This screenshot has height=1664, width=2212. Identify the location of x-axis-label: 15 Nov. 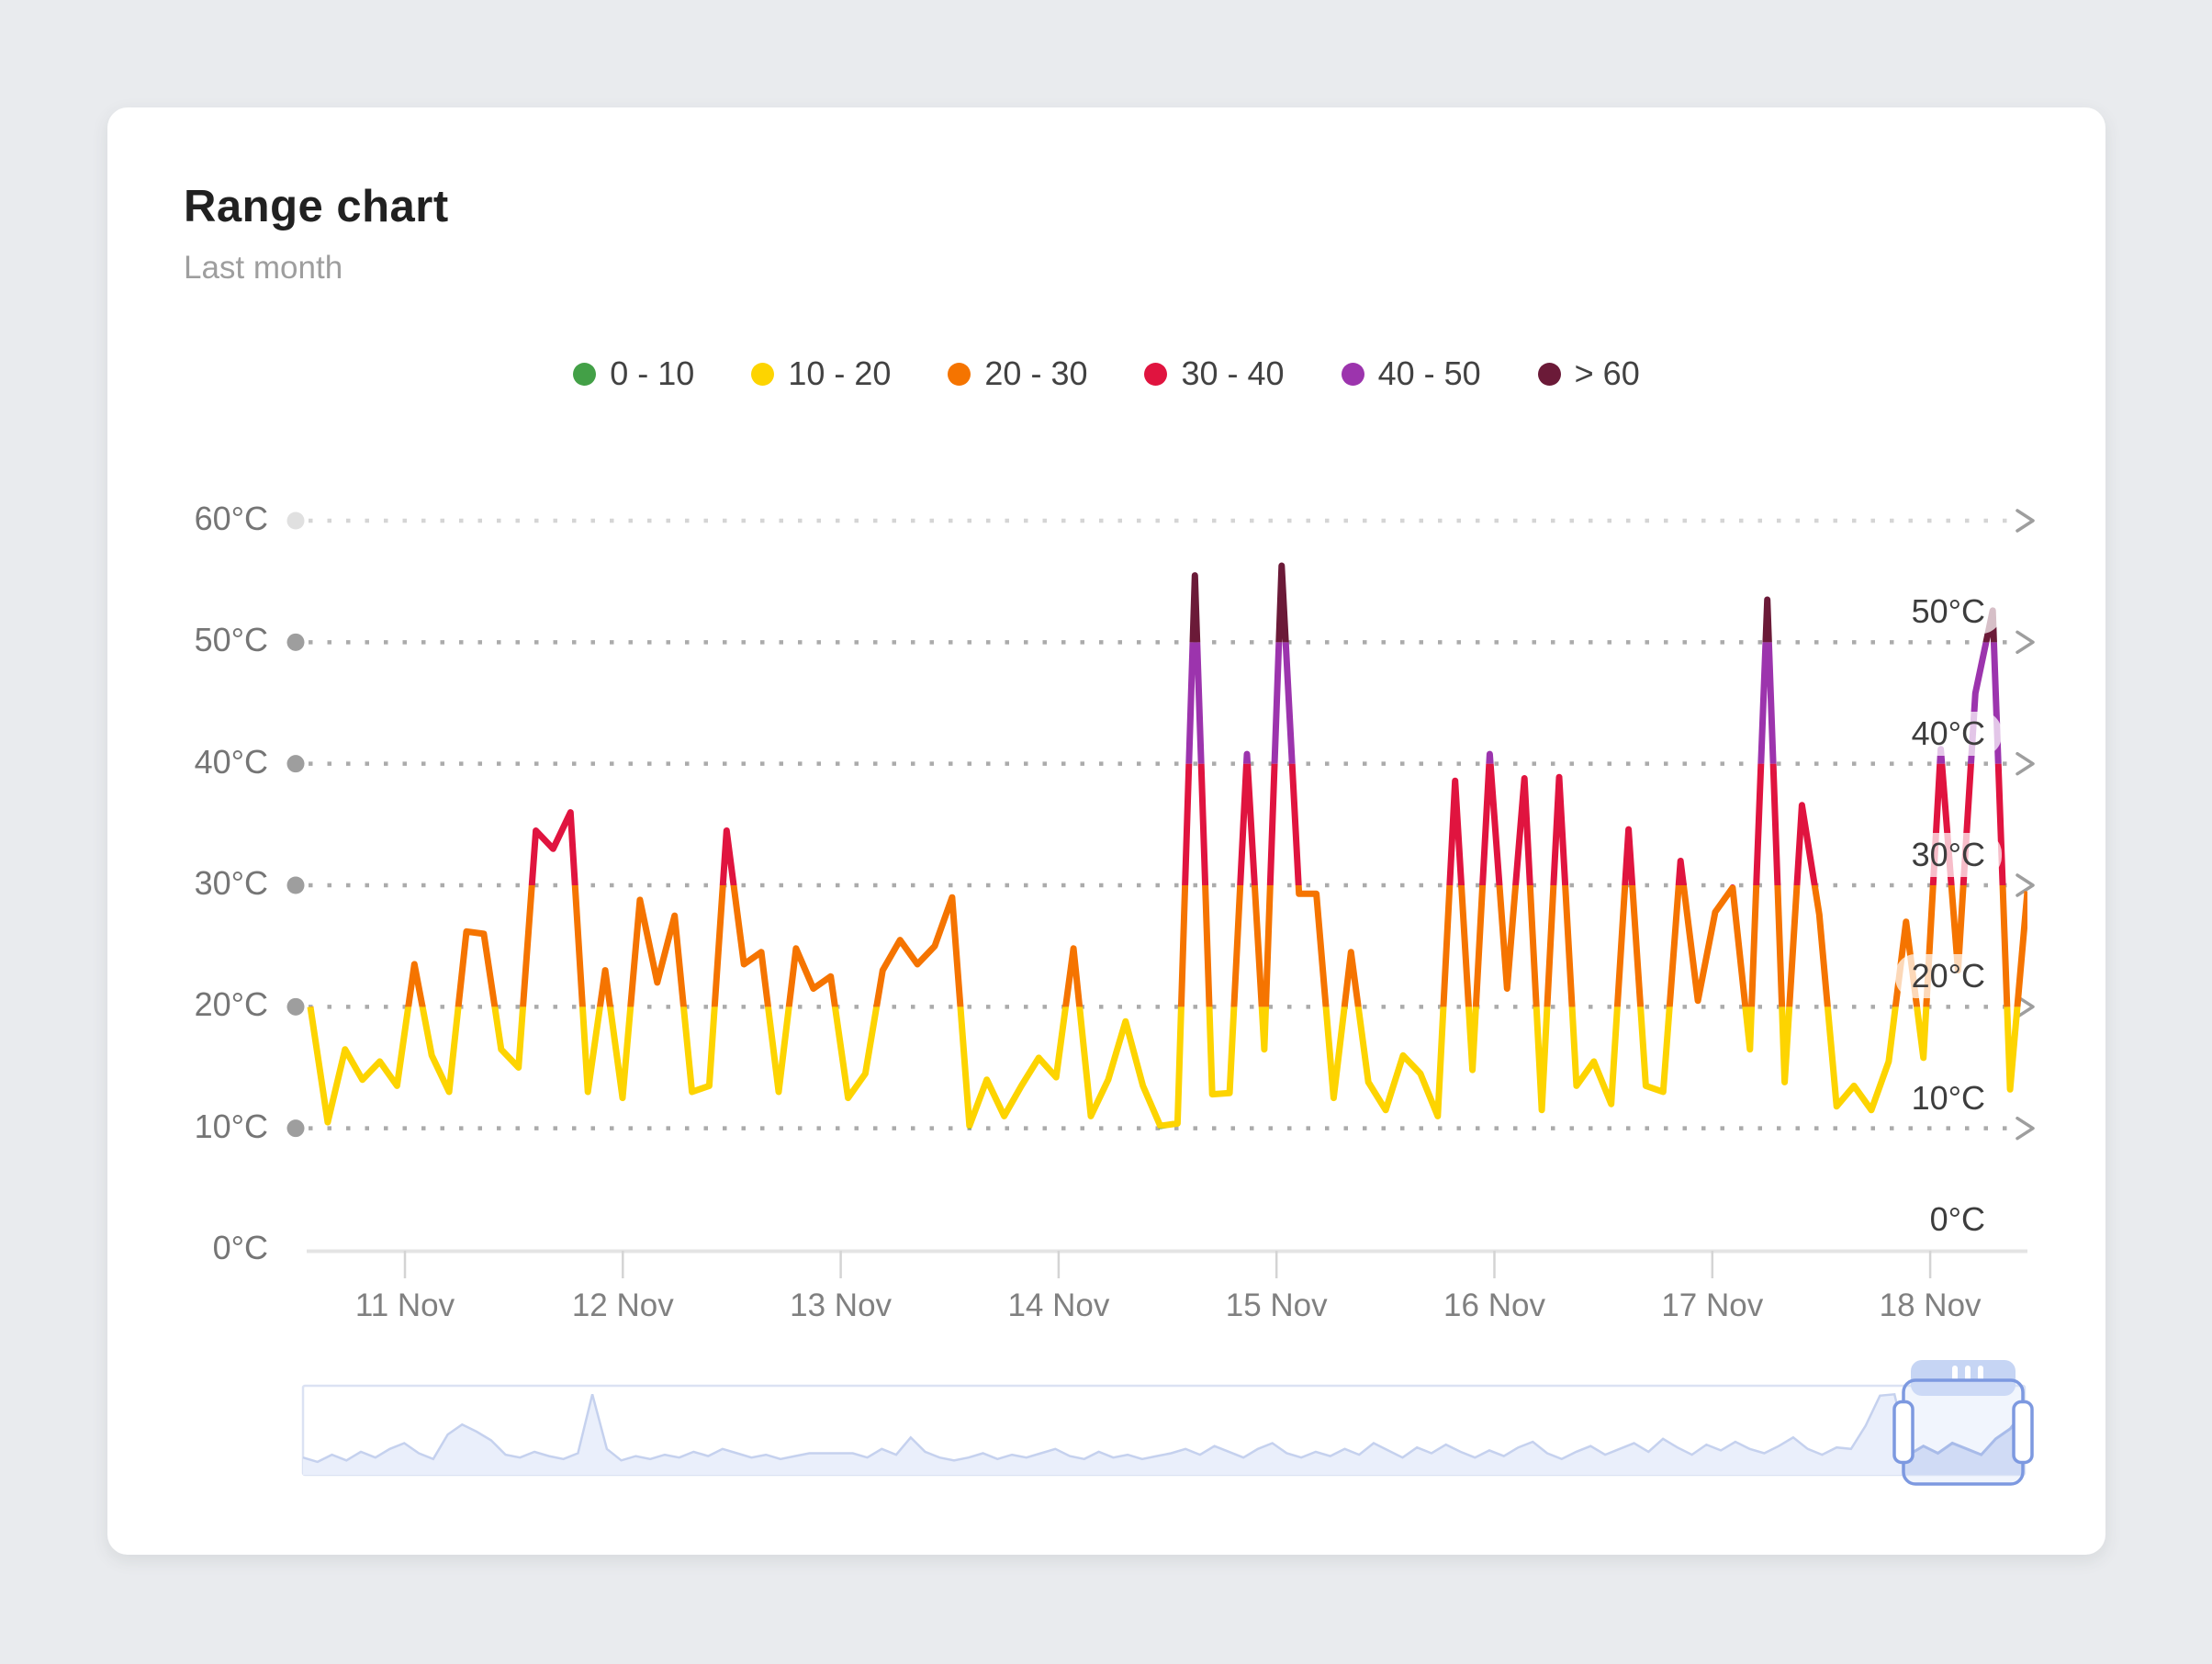
(1276, 1305).